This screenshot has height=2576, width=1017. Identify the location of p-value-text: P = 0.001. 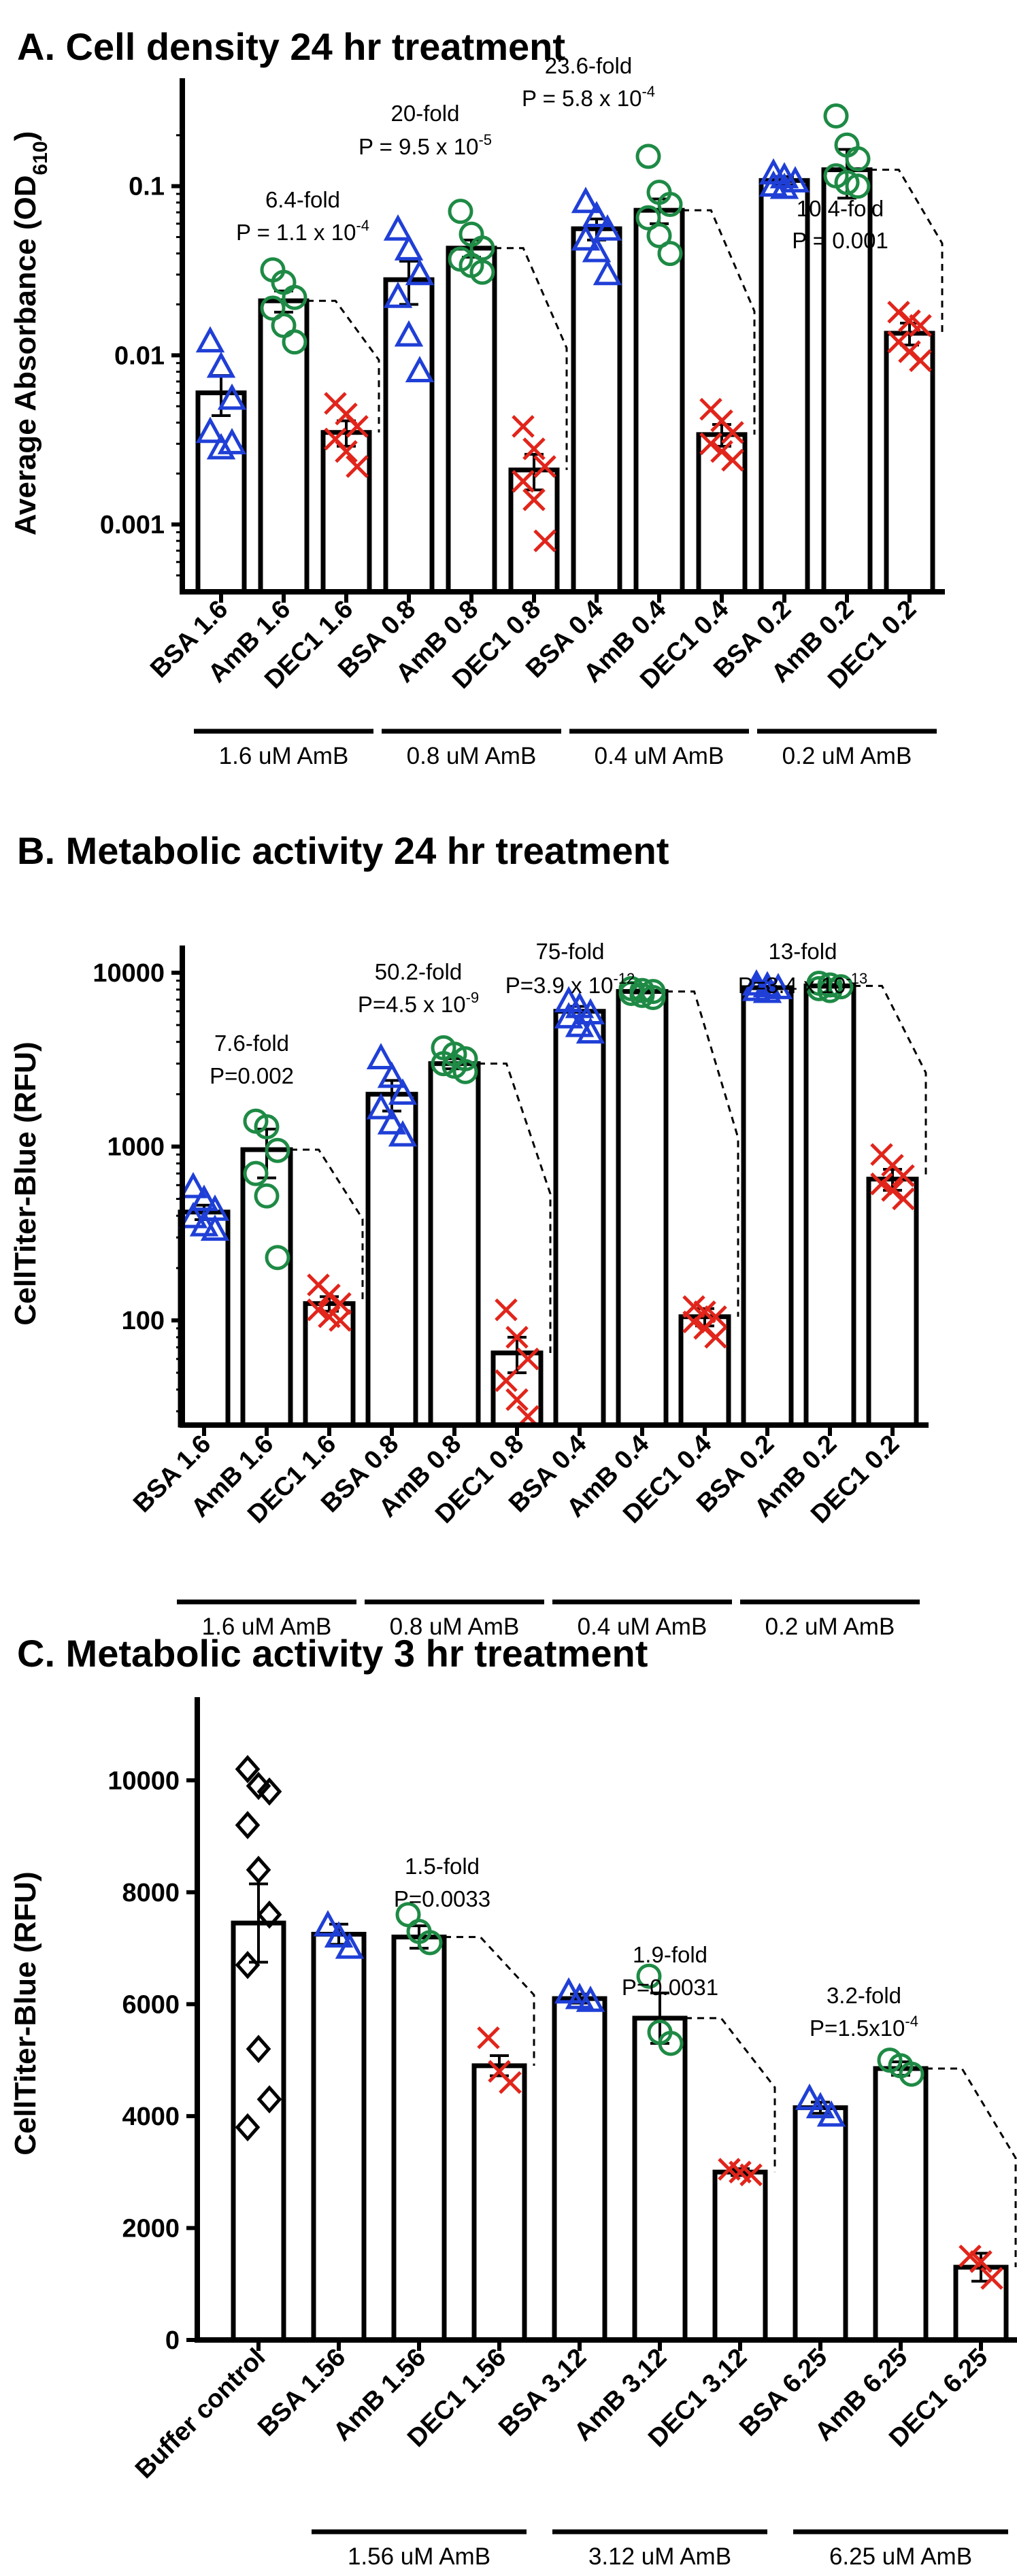
(840, 240).